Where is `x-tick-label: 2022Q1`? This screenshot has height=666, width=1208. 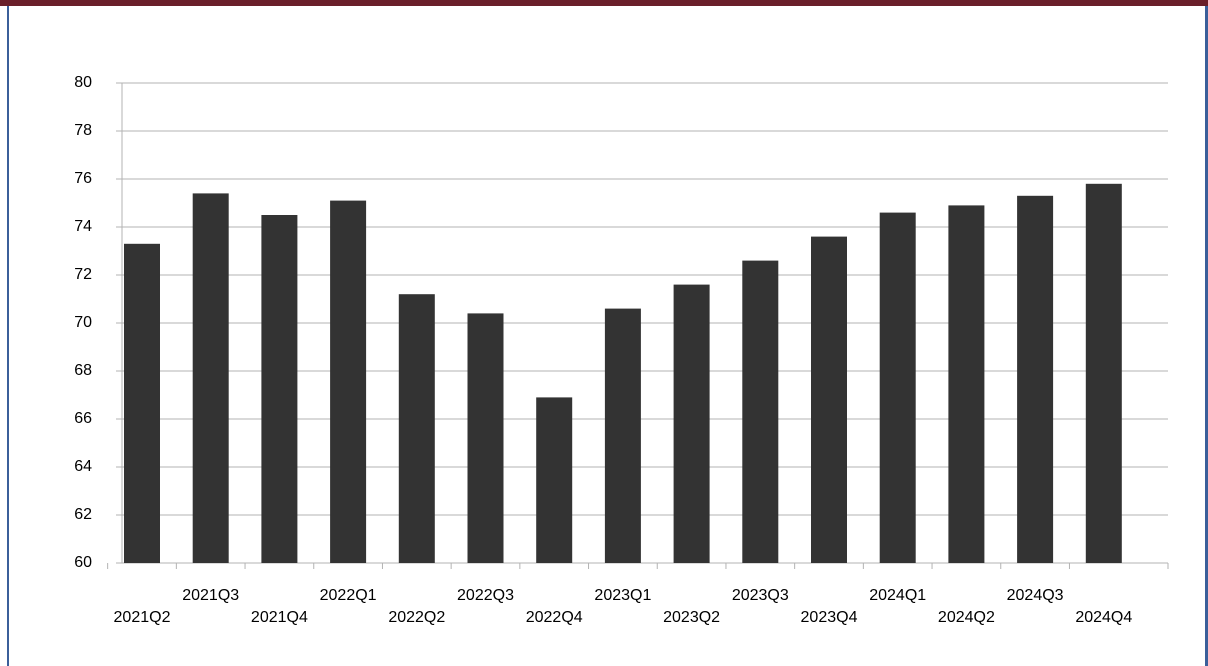 x-tick-label: 2022Q1 is located at coordinates (348, 595).